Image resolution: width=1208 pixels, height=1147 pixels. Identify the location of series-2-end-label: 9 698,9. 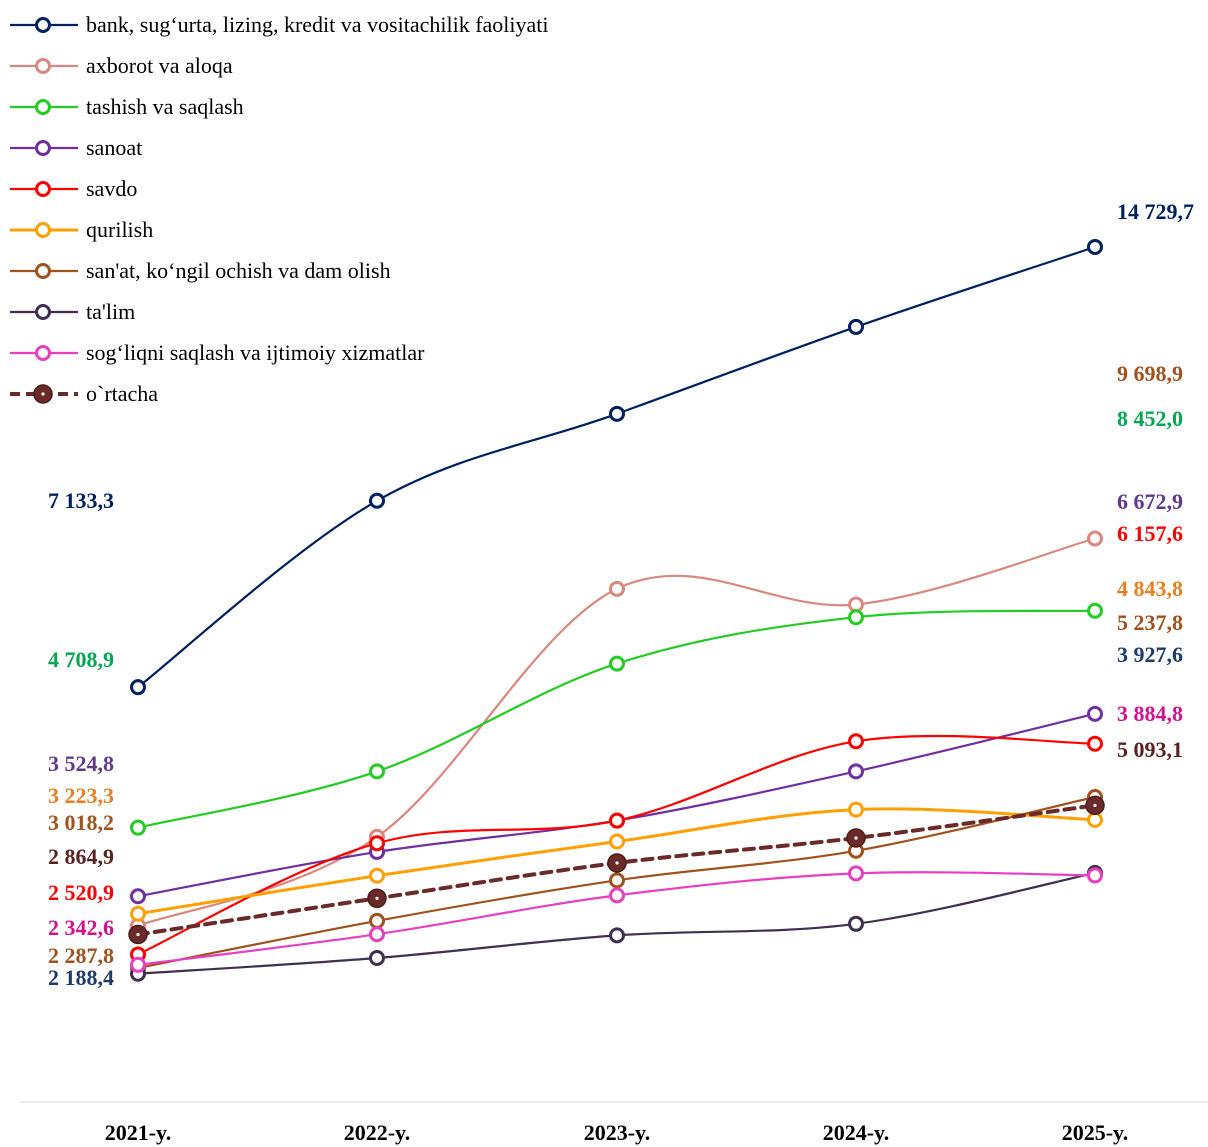
(1150, 373).